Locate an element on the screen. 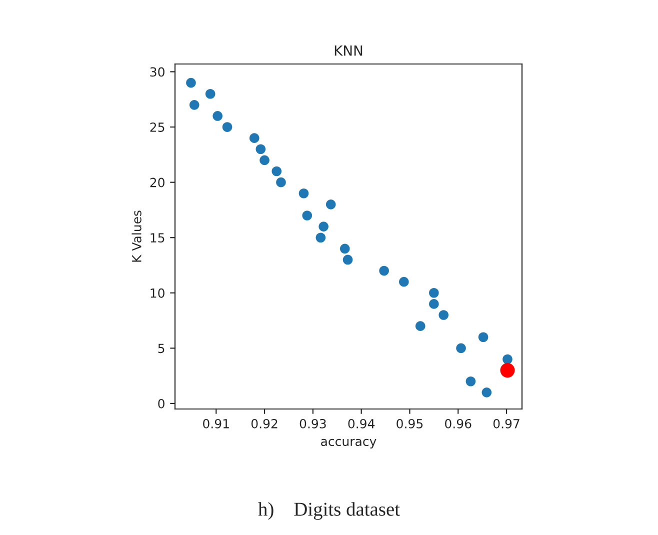 The height and width of the screenshot is (535, 658). x-tick-label: 0.93 is located at coordinates (313, 423).